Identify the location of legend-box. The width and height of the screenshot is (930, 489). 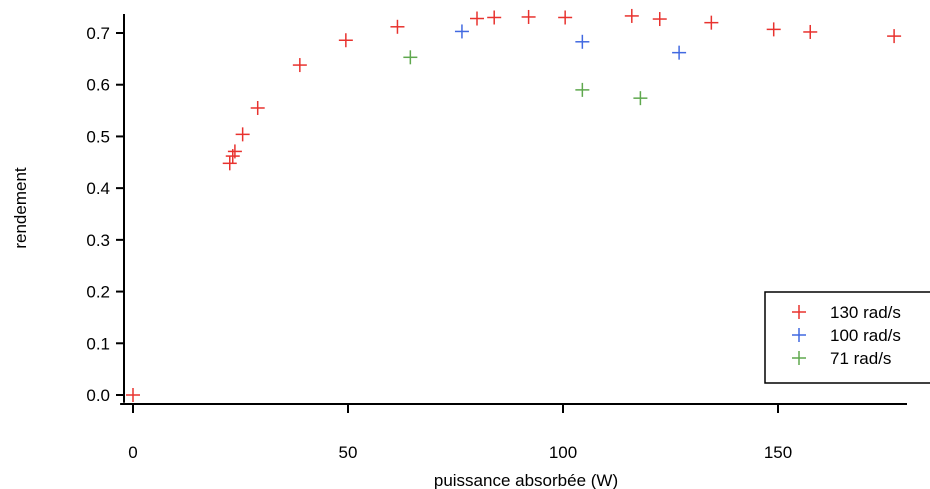
(847, 337).